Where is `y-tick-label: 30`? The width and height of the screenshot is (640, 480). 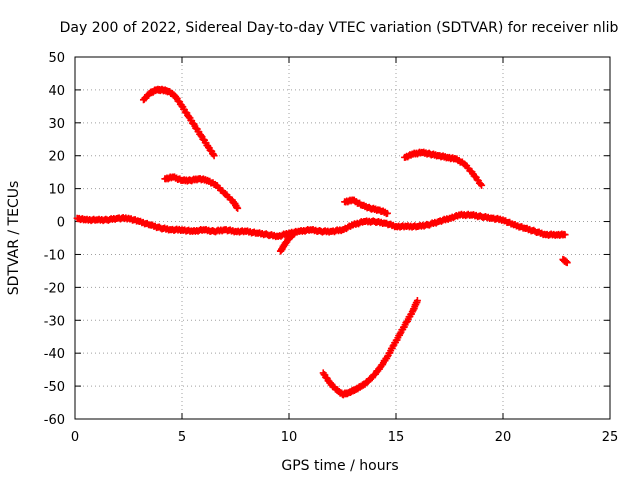 y-tick-label: 30 is located at coordinates (56, 124).